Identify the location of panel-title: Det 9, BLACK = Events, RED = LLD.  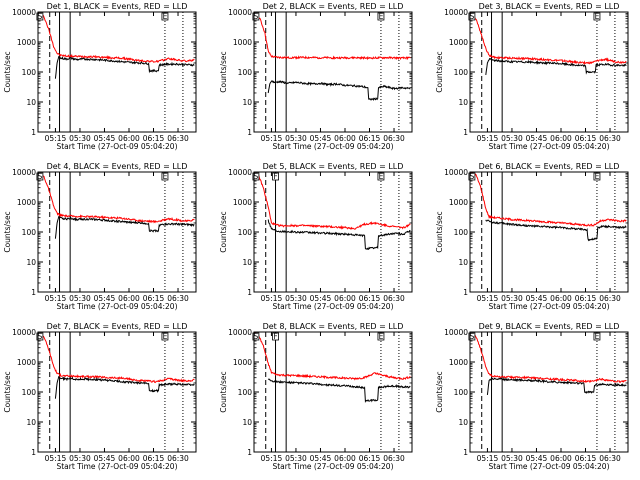
(549, 326).